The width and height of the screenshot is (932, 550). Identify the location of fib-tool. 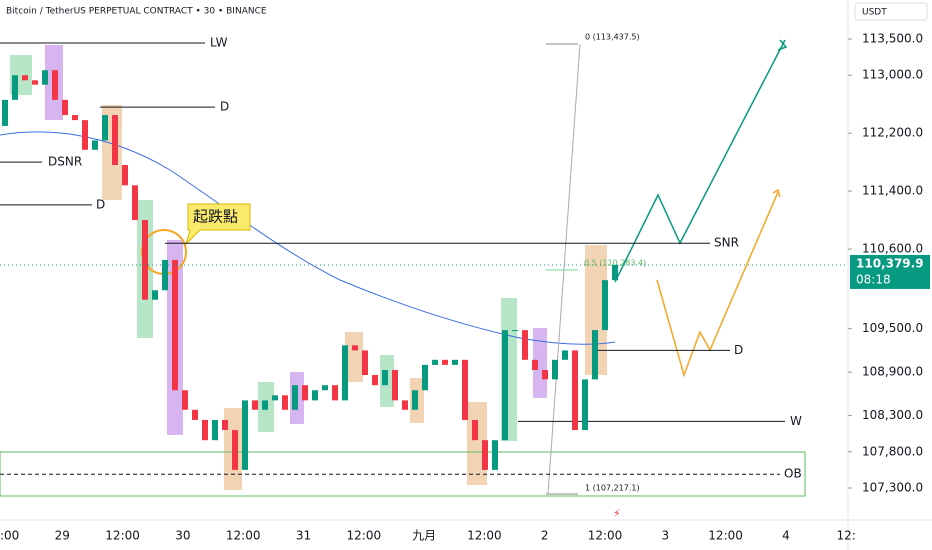
(563, 269).